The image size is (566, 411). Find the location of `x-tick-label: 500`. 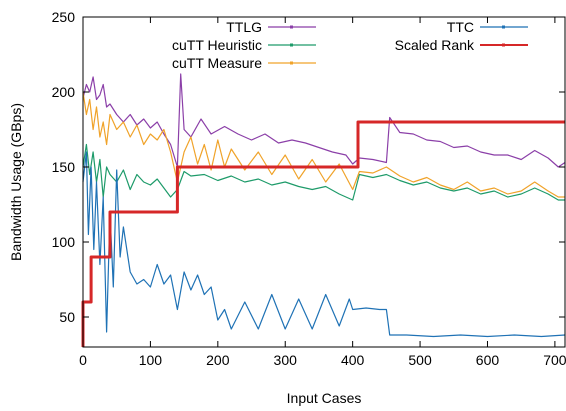

x-tick-label: 500 is located at coordinates (420, 360).